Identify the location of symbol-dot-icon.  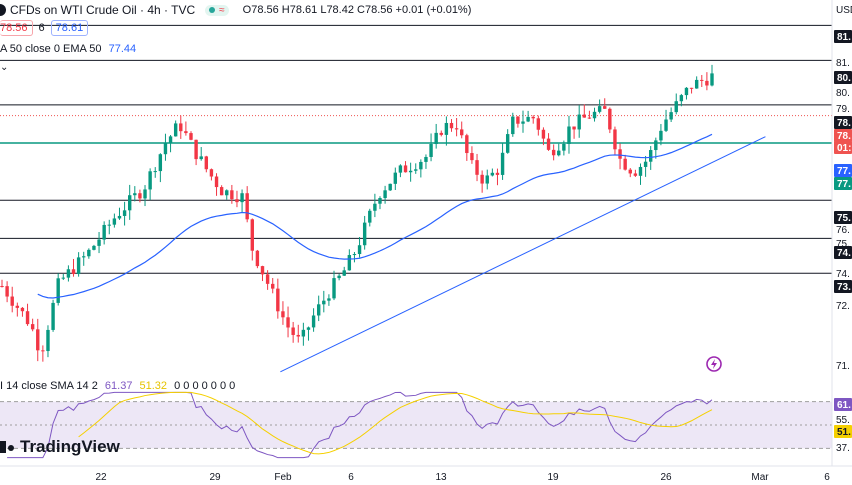
(3, 10).